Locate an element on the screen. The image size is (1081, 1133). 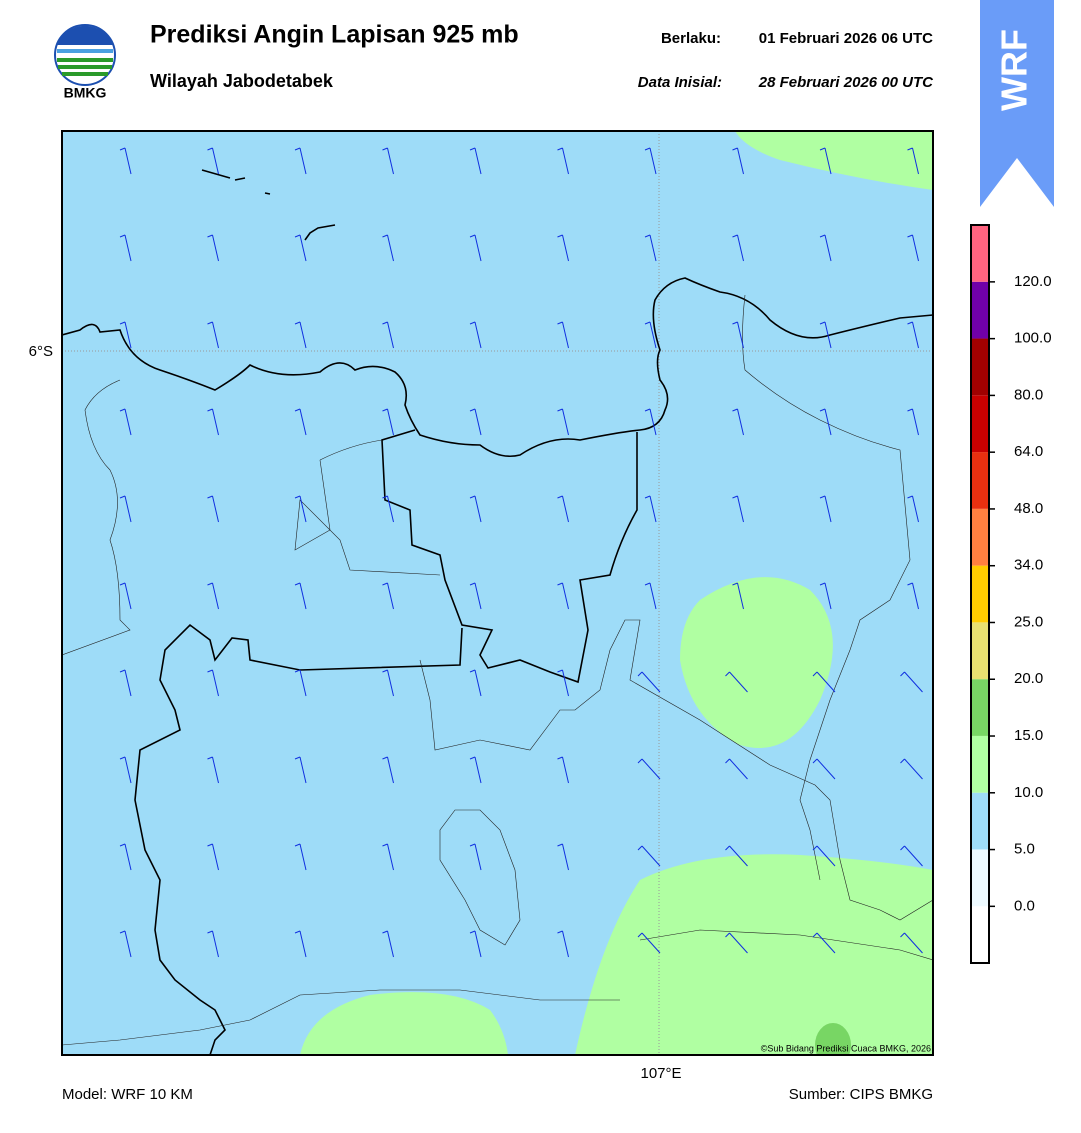
footer-model: Model: WRF 10 KM is located at coordinates (127, 1094).